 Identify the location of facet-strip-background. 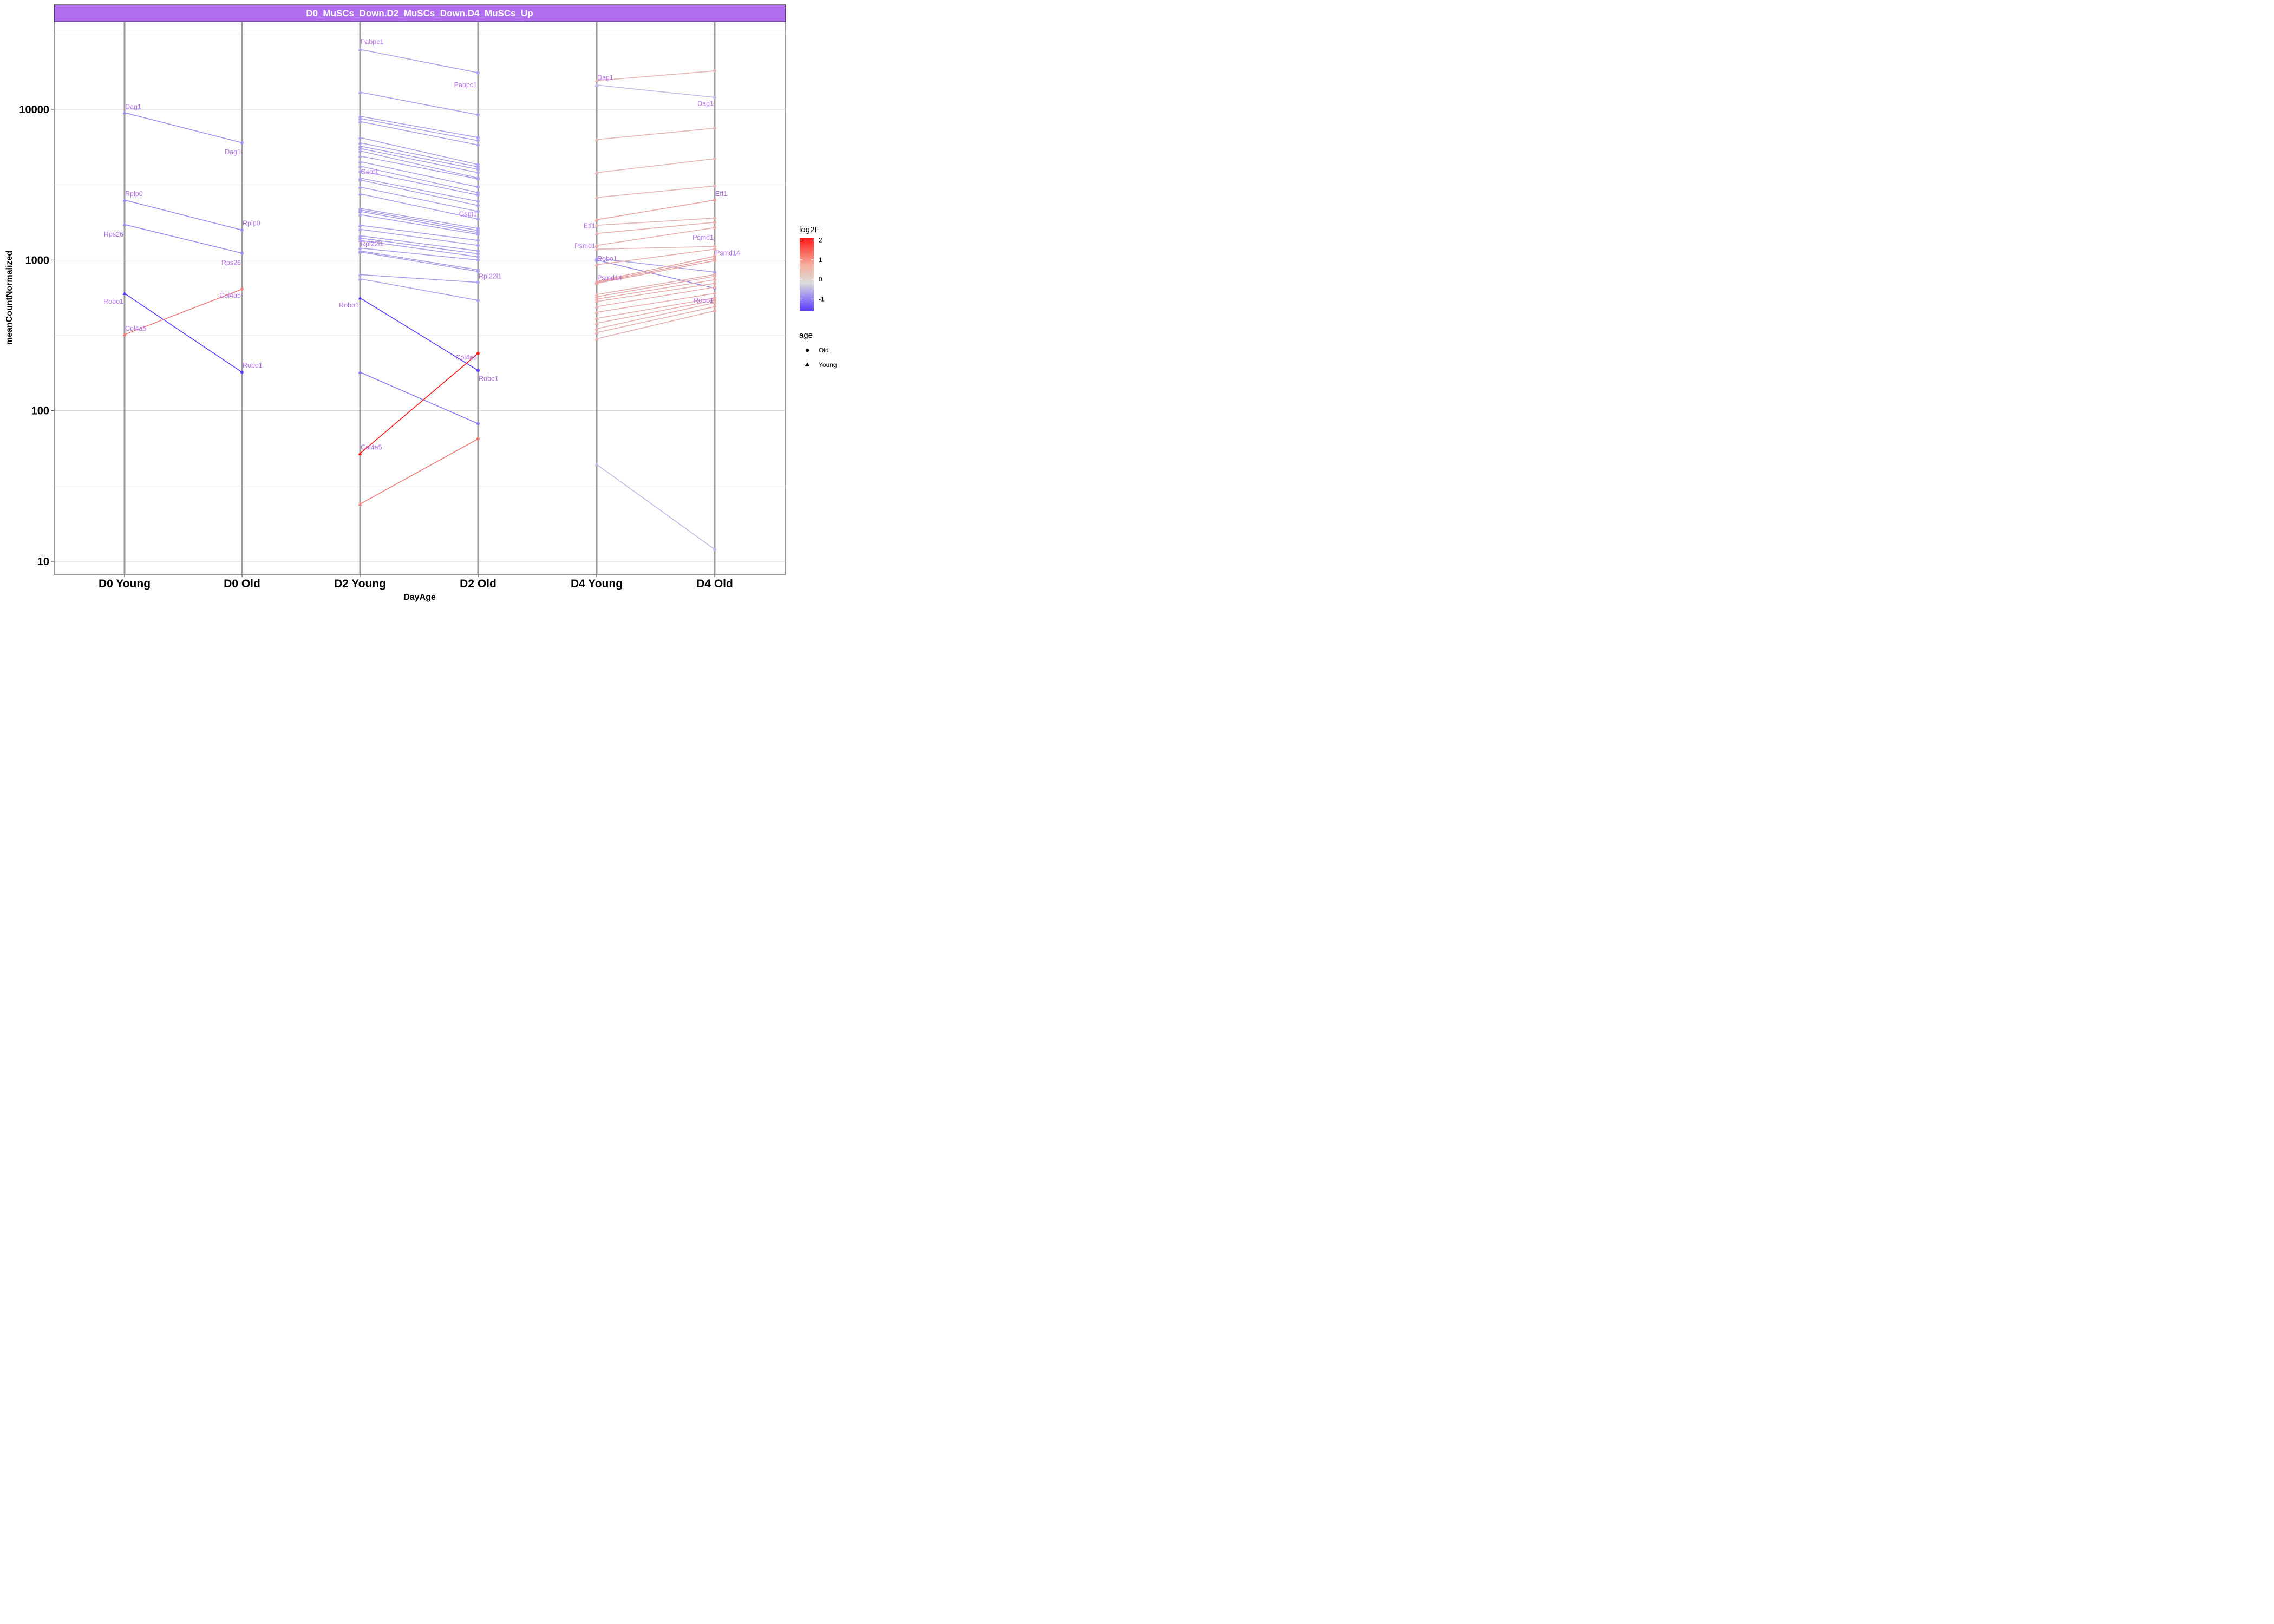
(420, 13).